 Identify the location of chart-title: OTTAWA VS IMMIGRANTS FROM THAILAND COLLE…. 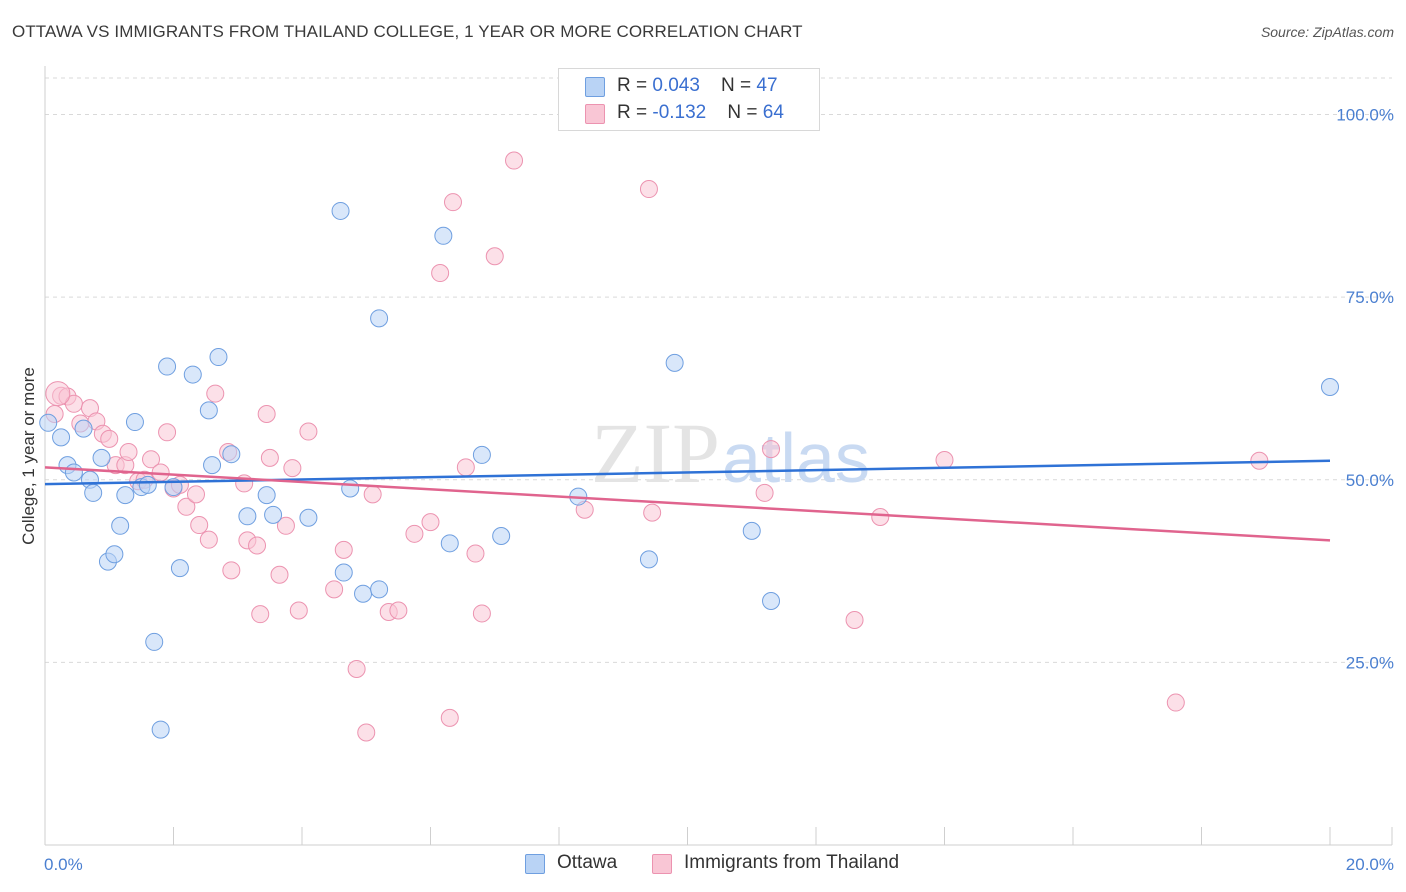
(407, 31).